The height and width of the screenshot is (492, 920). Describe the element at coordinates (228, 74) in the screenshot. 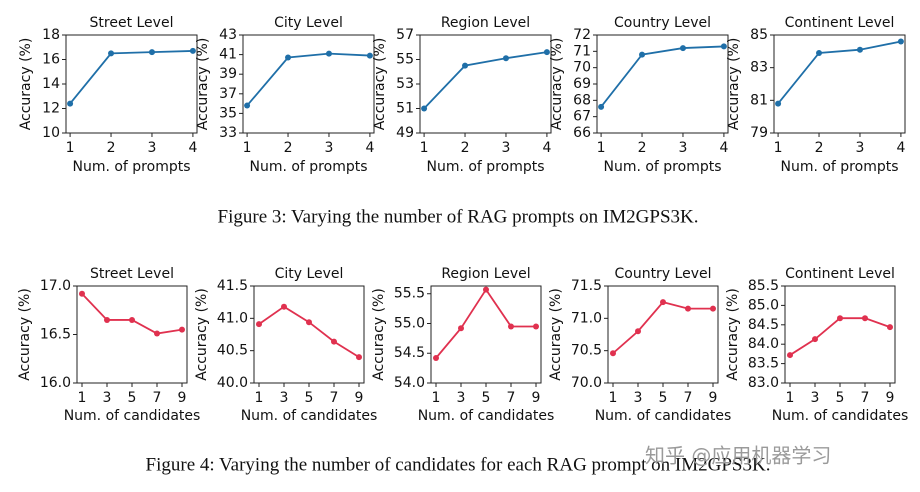

I see `y-tick-label: 39` at that location.